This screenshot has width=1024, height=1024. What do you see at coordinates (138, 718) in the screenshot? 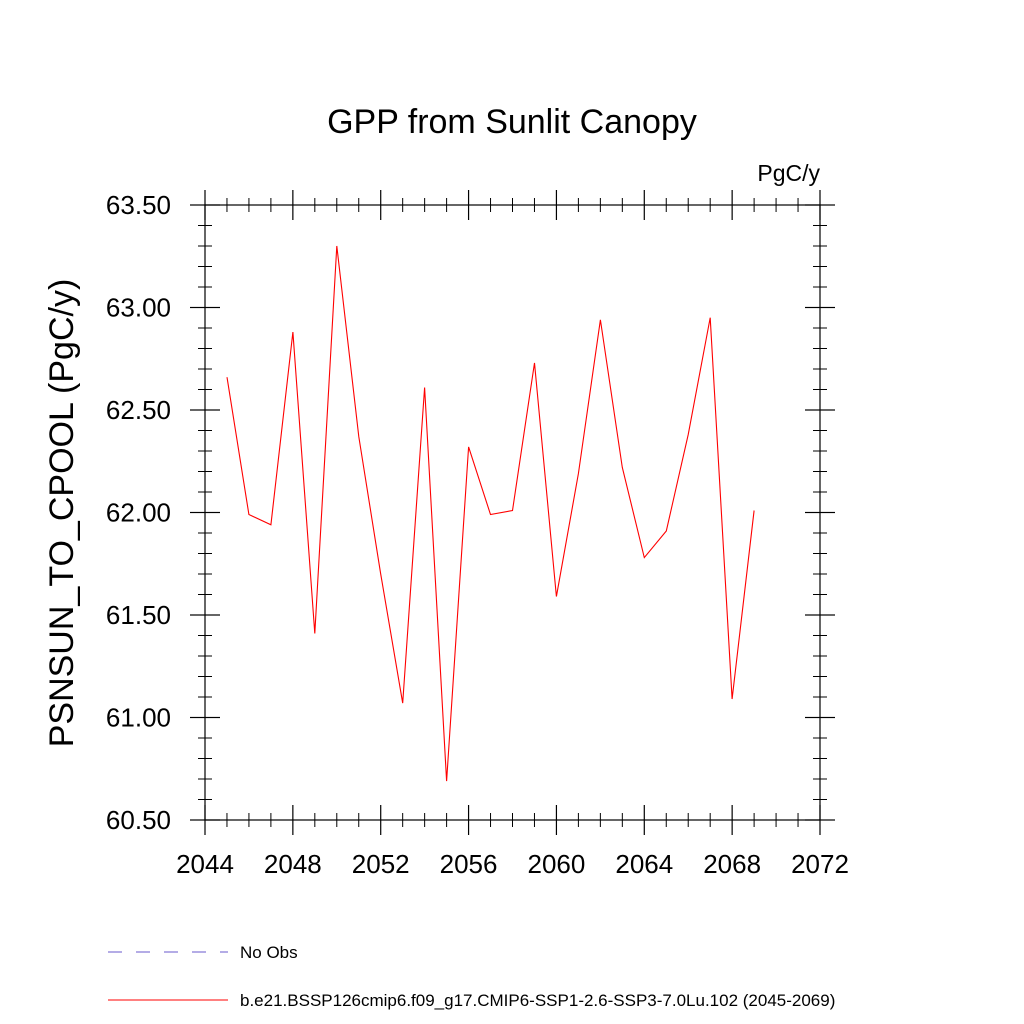
I see `y-tick-label: 61.00` at bounding box center [138, 718].